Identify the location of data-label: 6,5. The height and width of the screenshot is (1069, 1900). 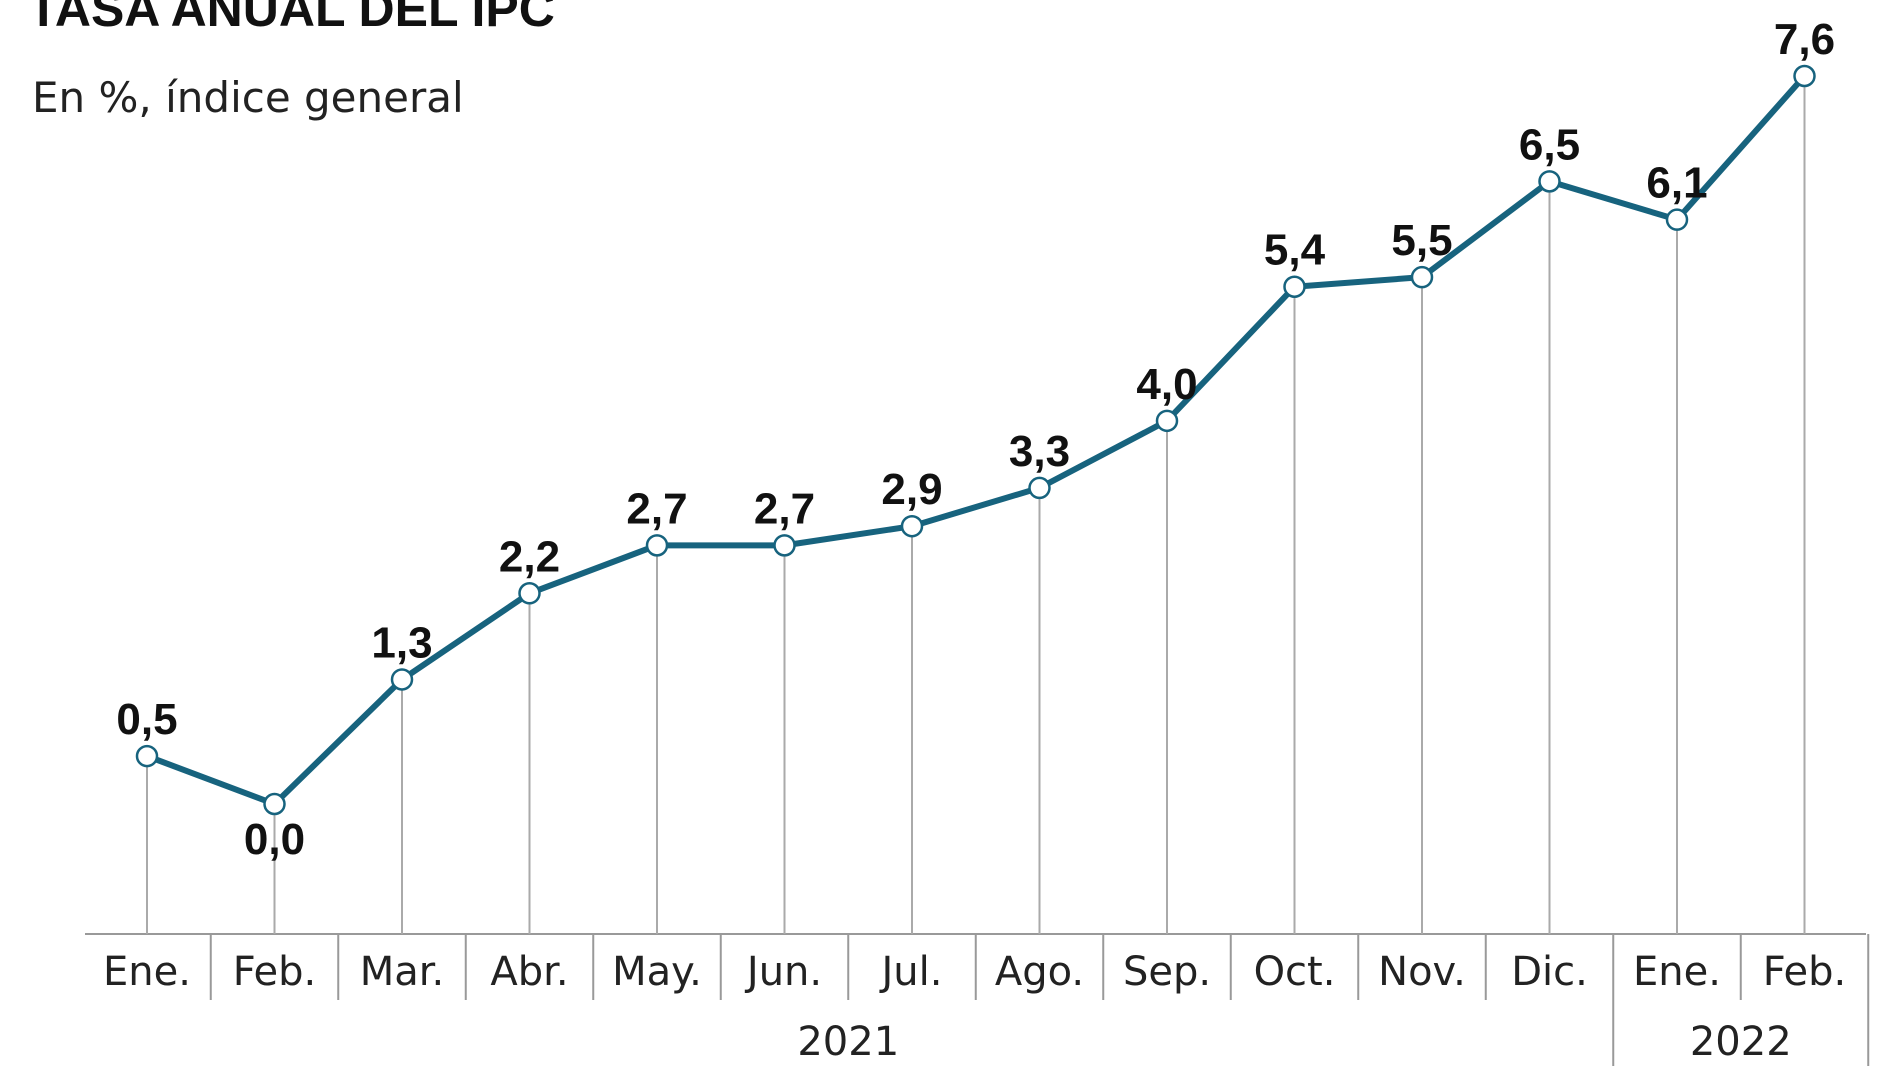
(1549, 144).